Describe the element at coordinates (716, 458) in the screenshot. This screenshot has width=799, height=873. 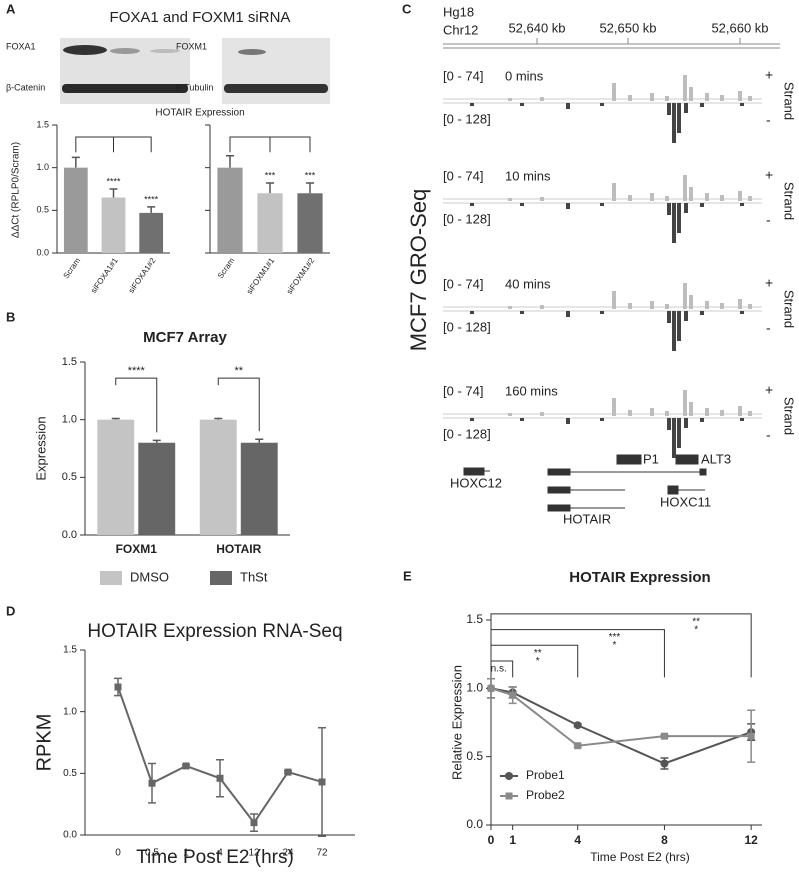
I see `gene-label: ALT3` at that location.